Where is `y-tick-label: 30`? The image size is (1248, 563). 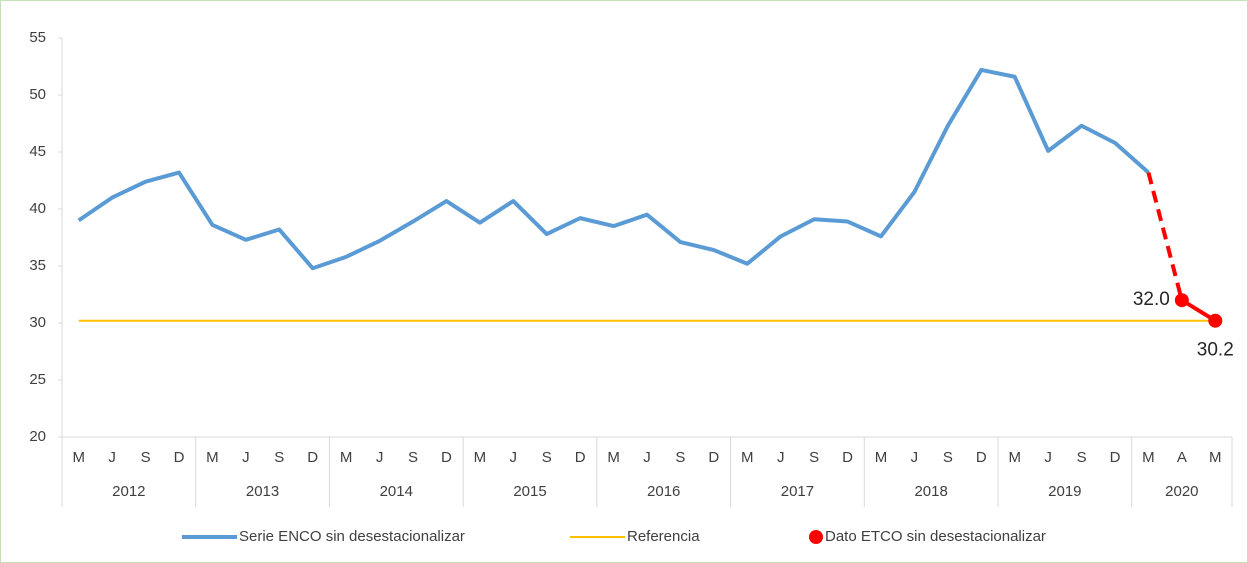
y-tick-label: 30 is located at coordinates (37, 322).